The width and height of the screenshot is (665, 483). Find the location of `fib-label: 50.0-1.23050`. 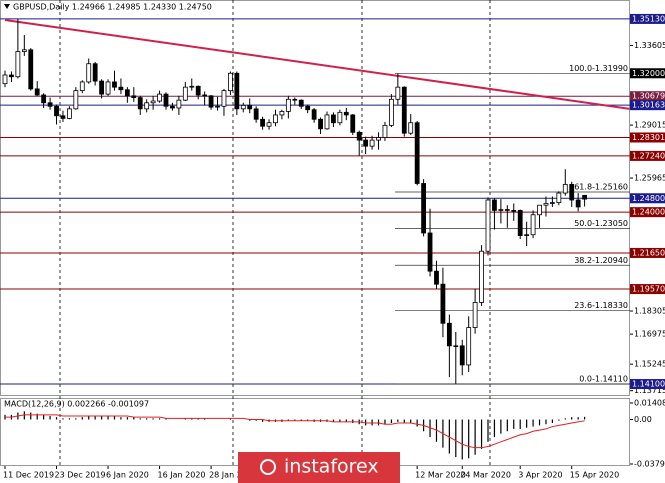

fib-label: 50.0-1.23050 is located at coordinates (601, 223).